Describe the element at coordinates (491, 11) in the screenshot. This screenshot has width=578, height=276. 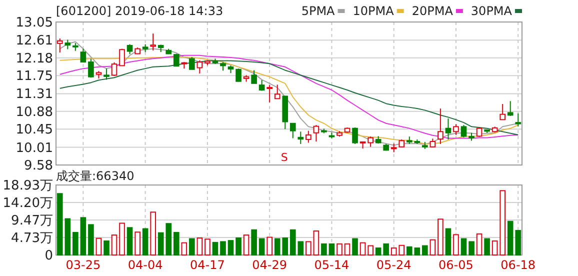
I see `legend-label: 30PMA` at that location.